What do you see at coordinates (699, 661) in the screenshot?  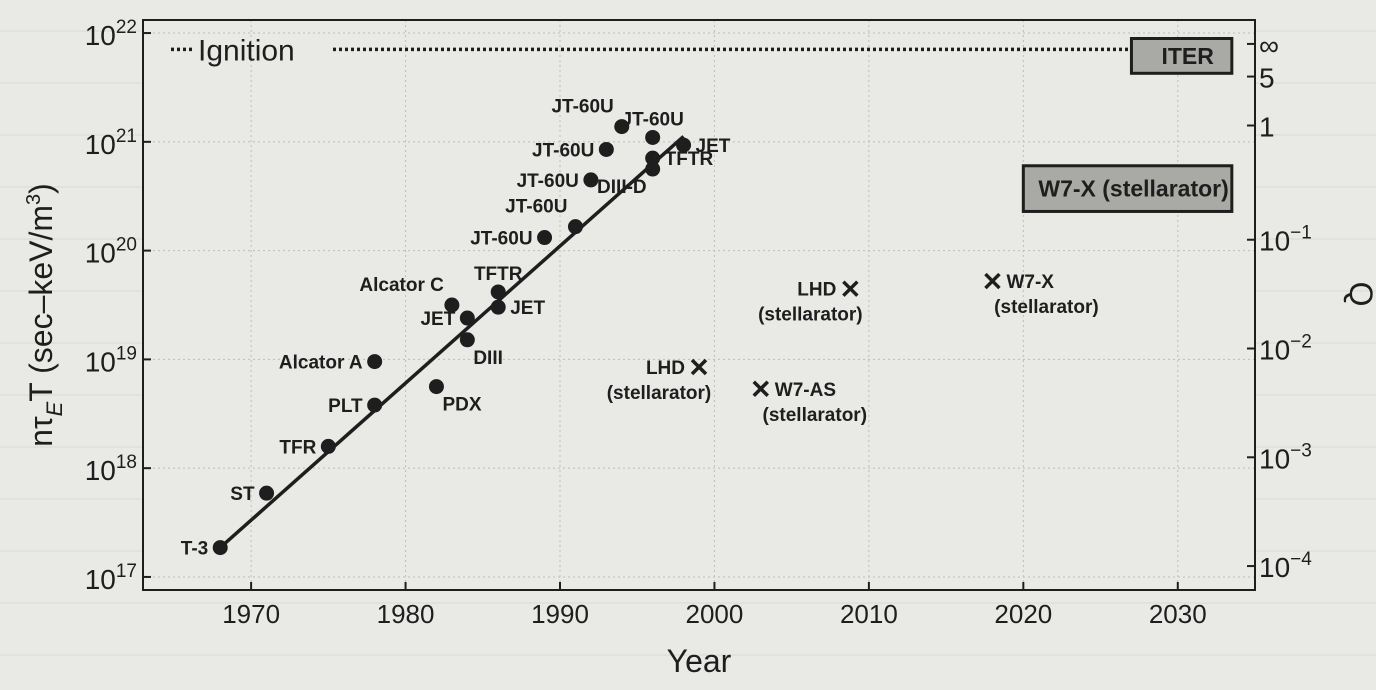 I see `x-axis-title: Year` at bounding box center [699, 661].